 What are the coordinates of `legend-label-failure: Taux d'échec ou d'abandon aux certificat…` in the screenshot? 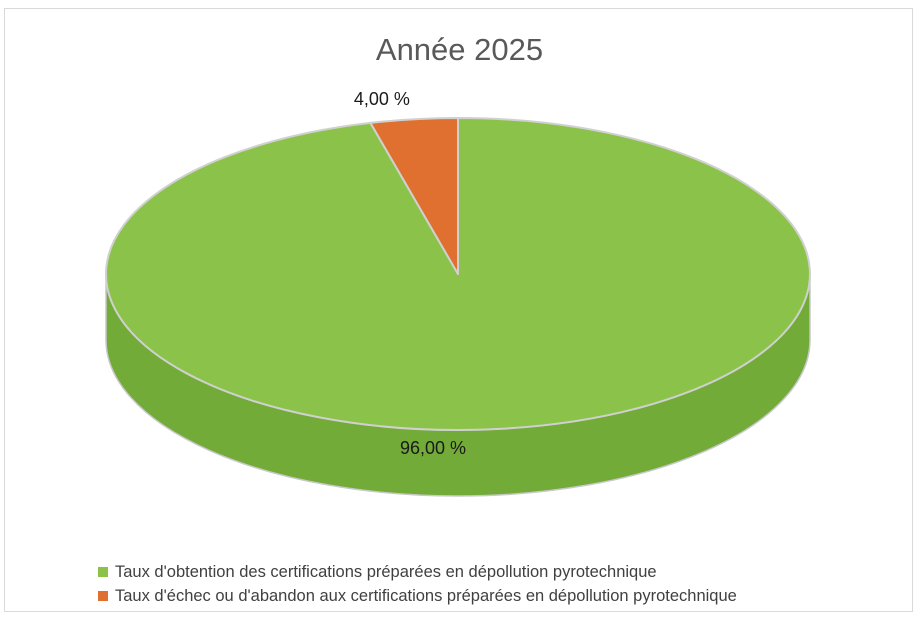 It's located at (426, 595).